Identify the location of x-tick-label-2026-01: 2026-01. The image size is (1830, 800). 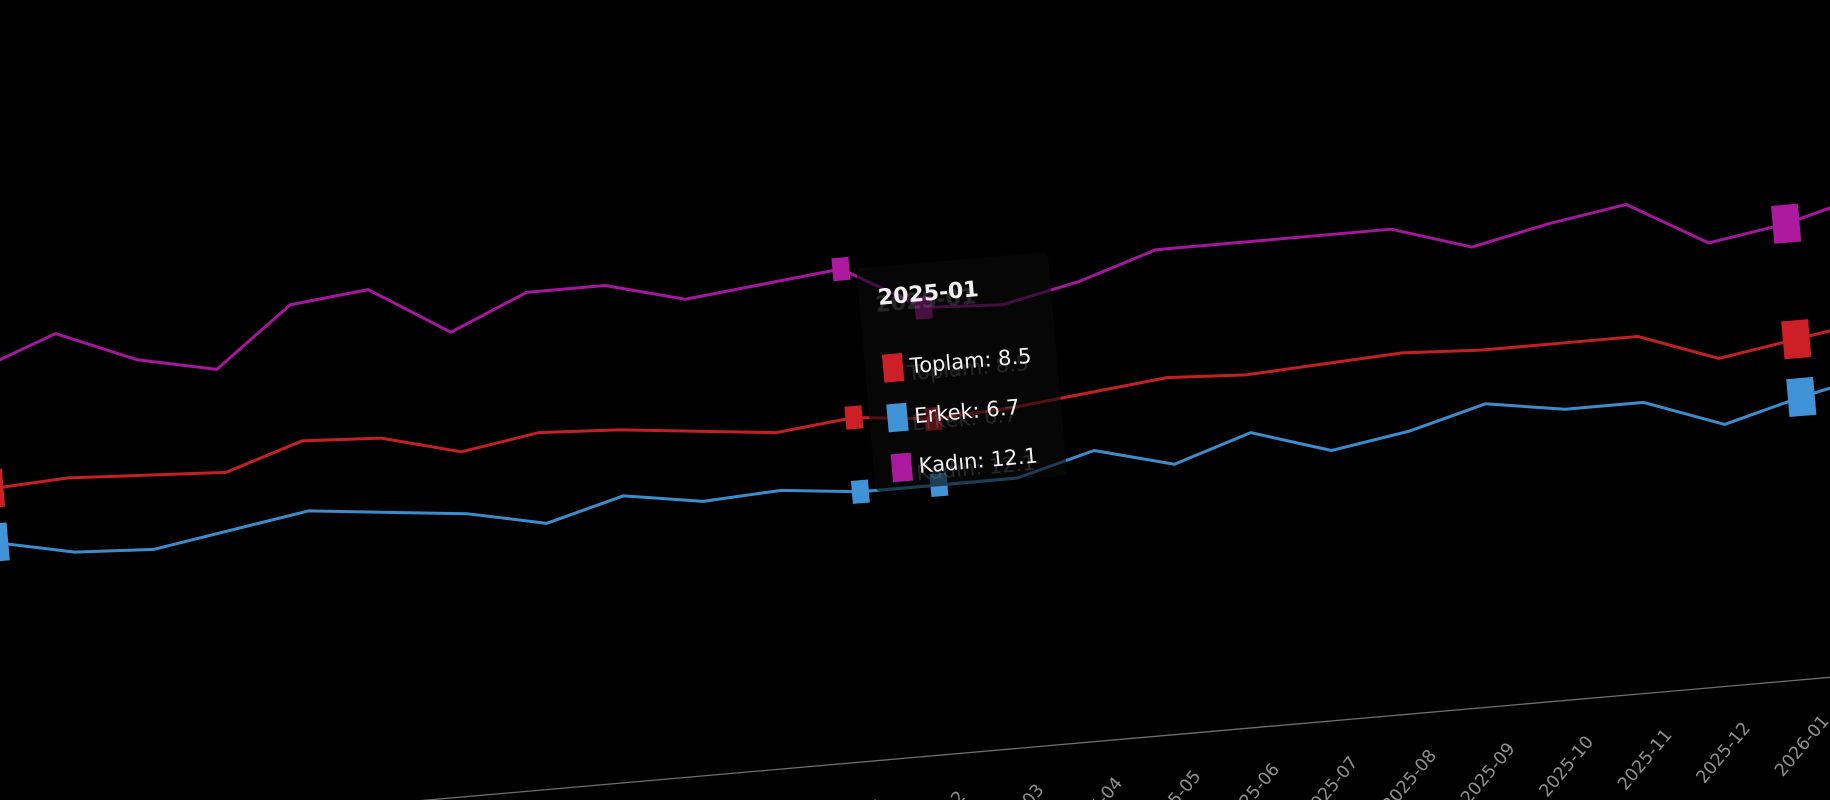
(1800, 746).